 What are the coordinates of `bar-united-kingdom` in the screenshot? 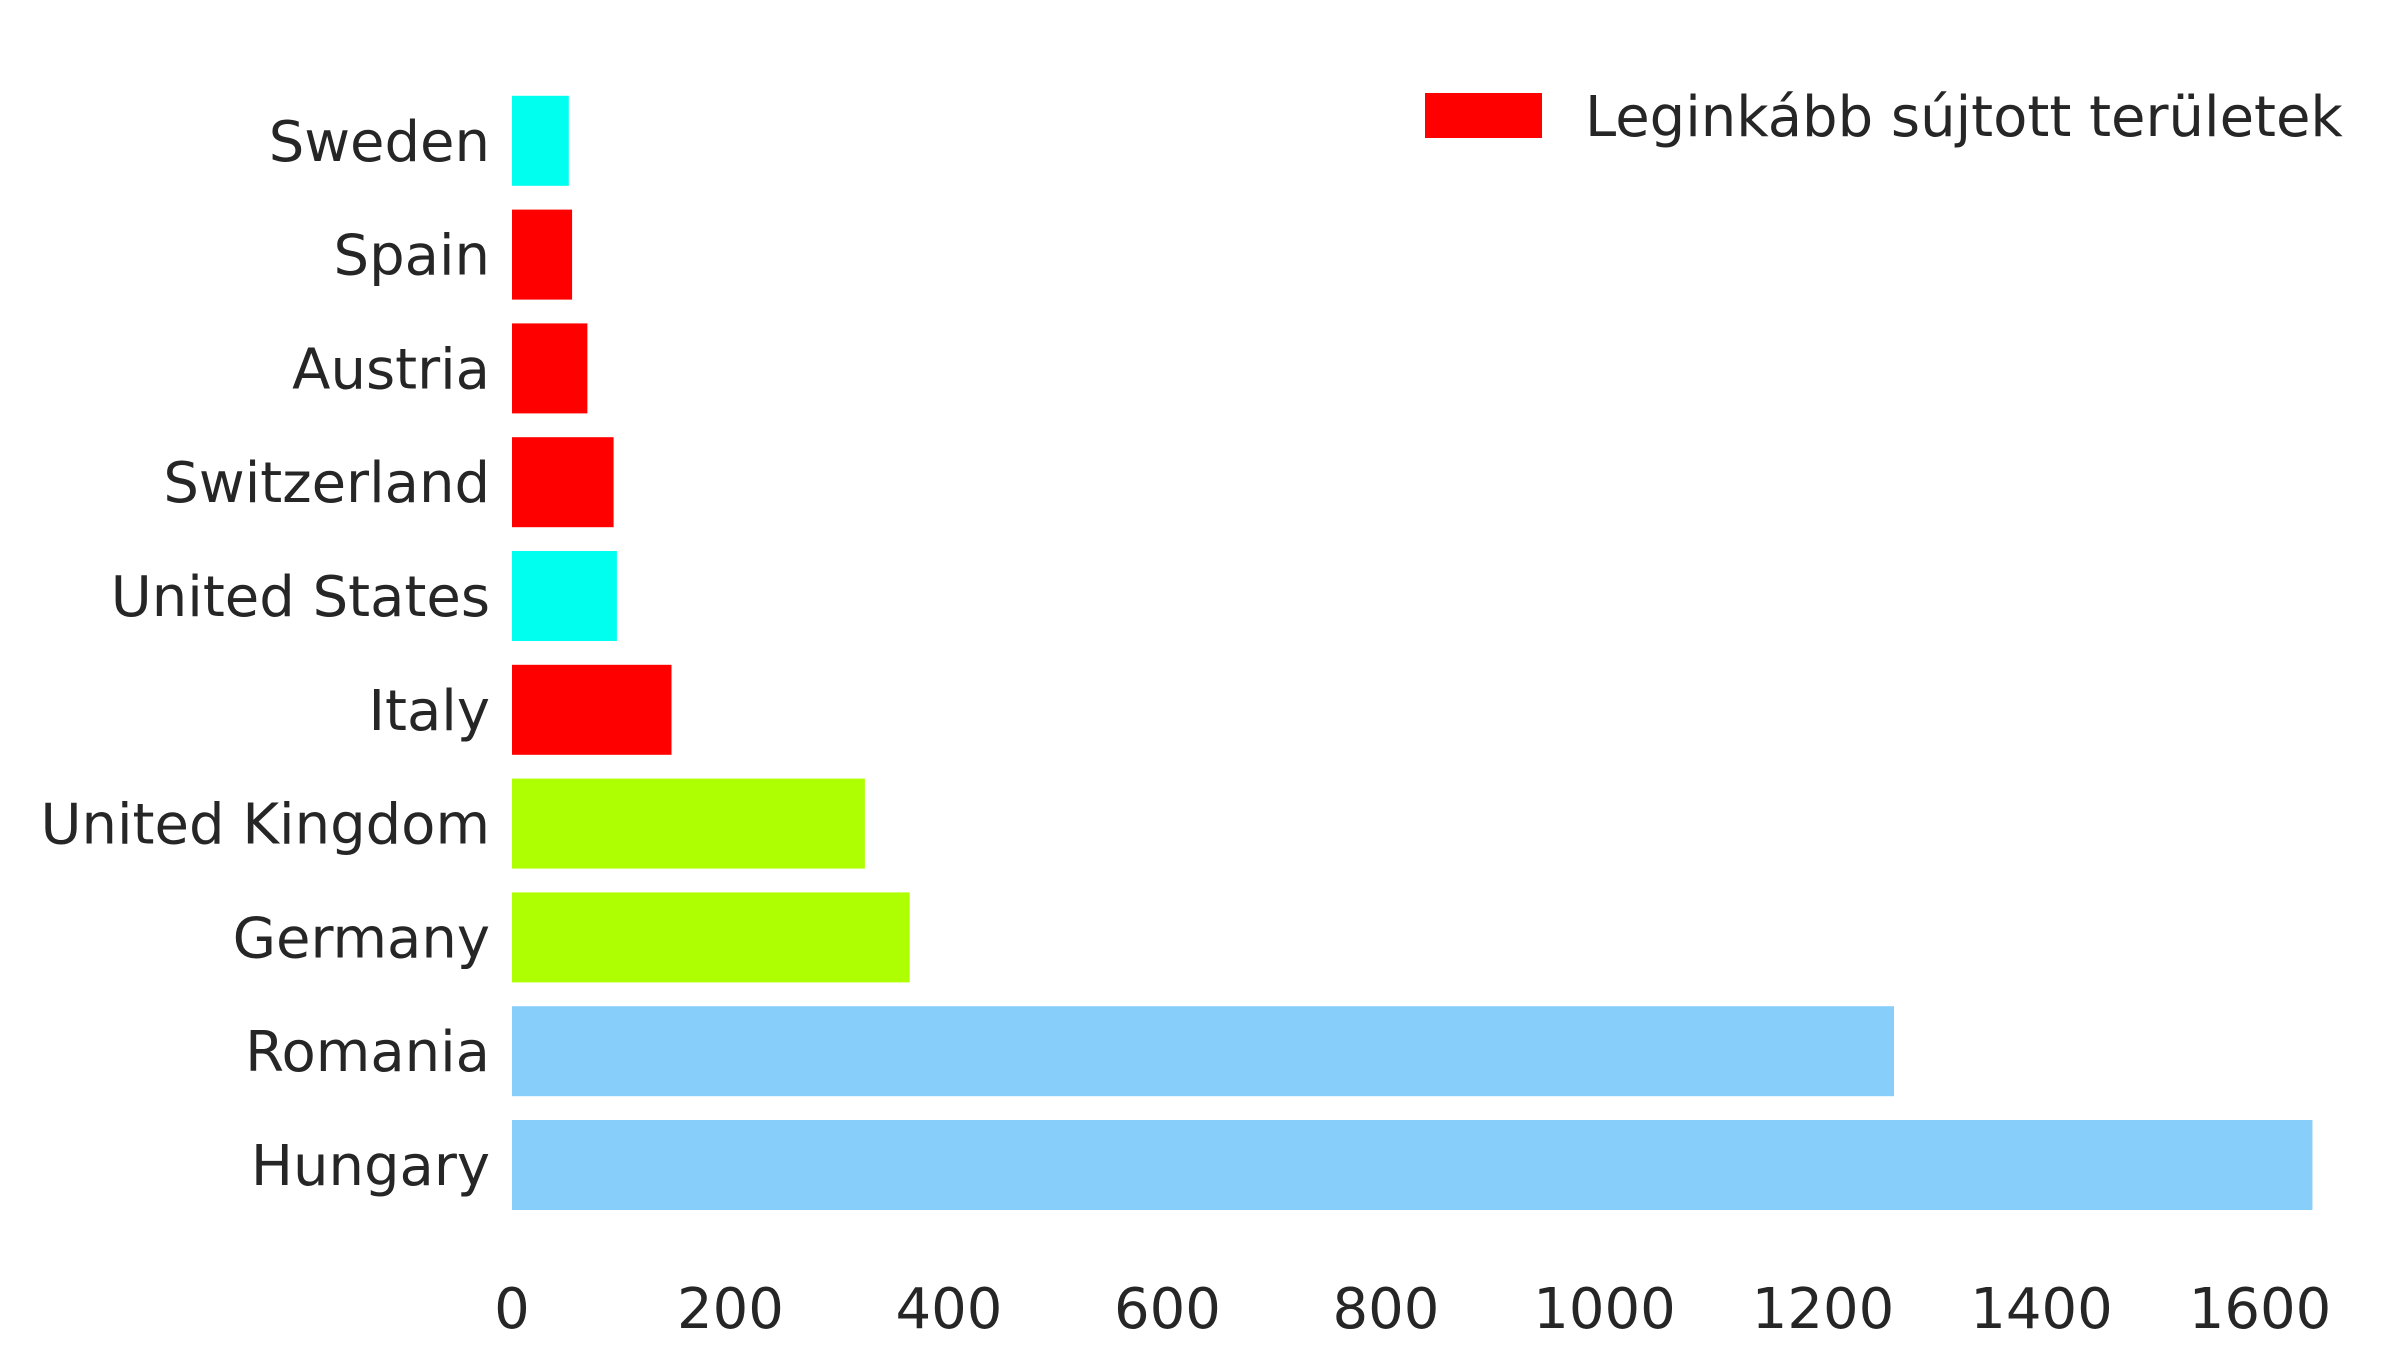 It's located at (688, 823).